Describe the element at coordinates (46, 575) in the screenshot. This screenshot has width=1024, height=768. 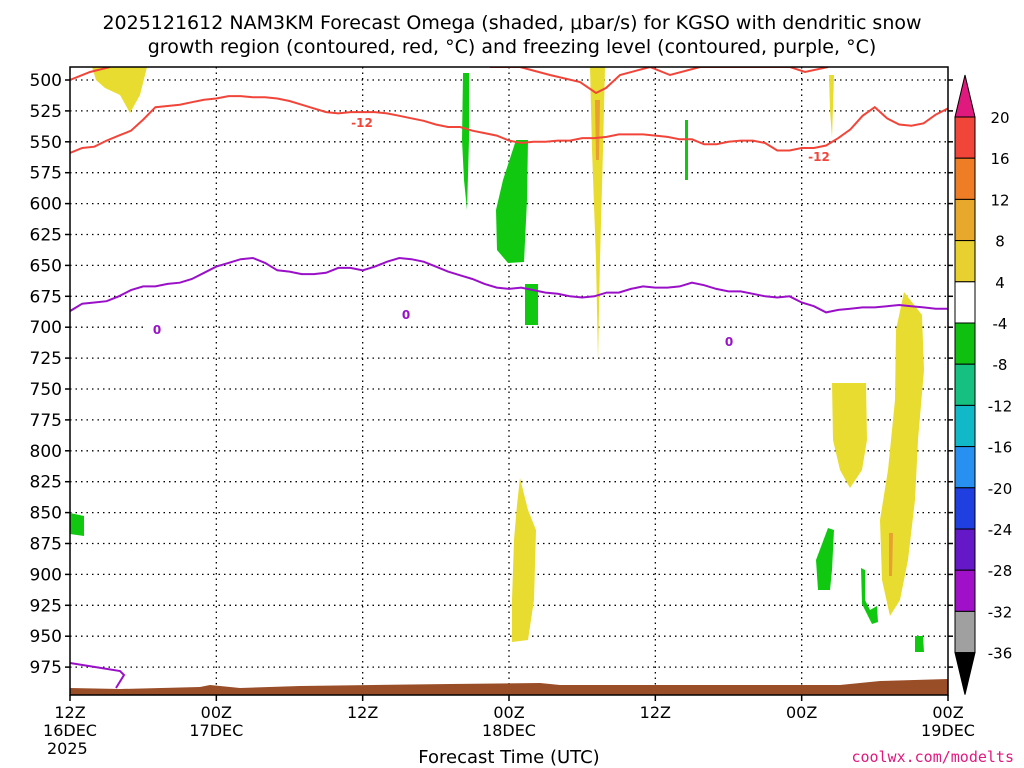
I see `y-tick-label: 900` at that location.